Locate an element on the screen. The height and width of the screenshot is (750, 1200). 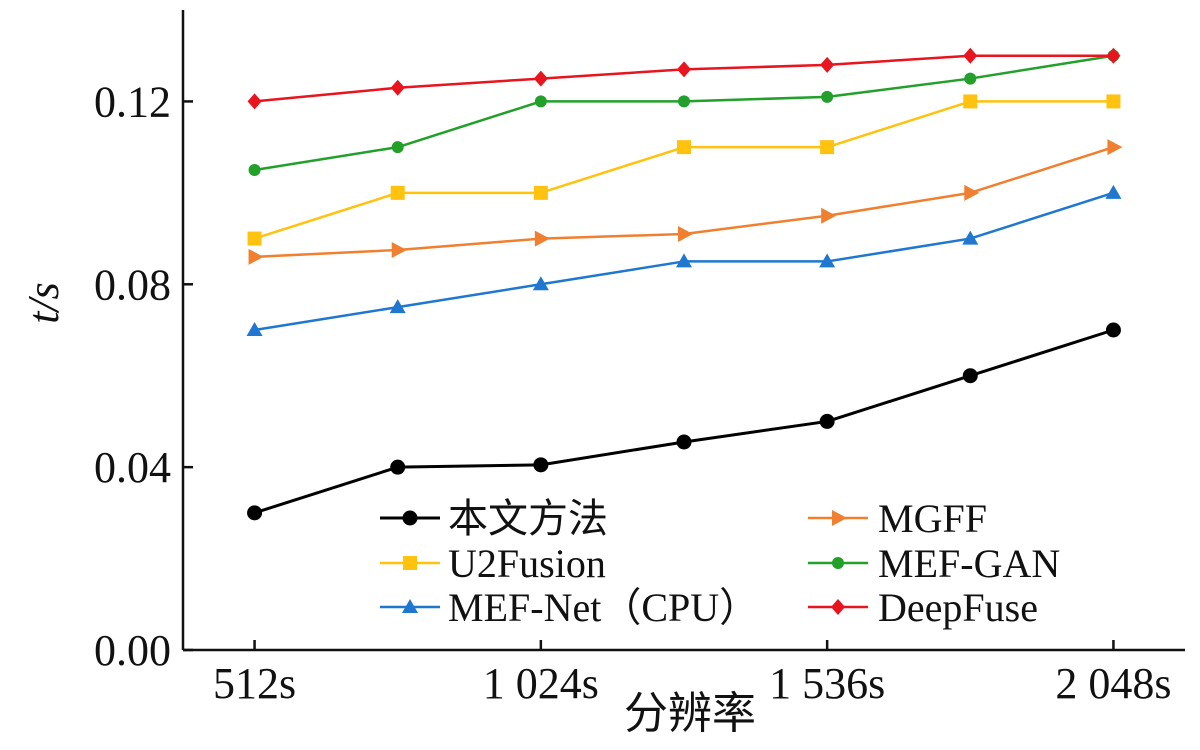
y-tick-label: 0.12 is located at coordinates (132, 101).